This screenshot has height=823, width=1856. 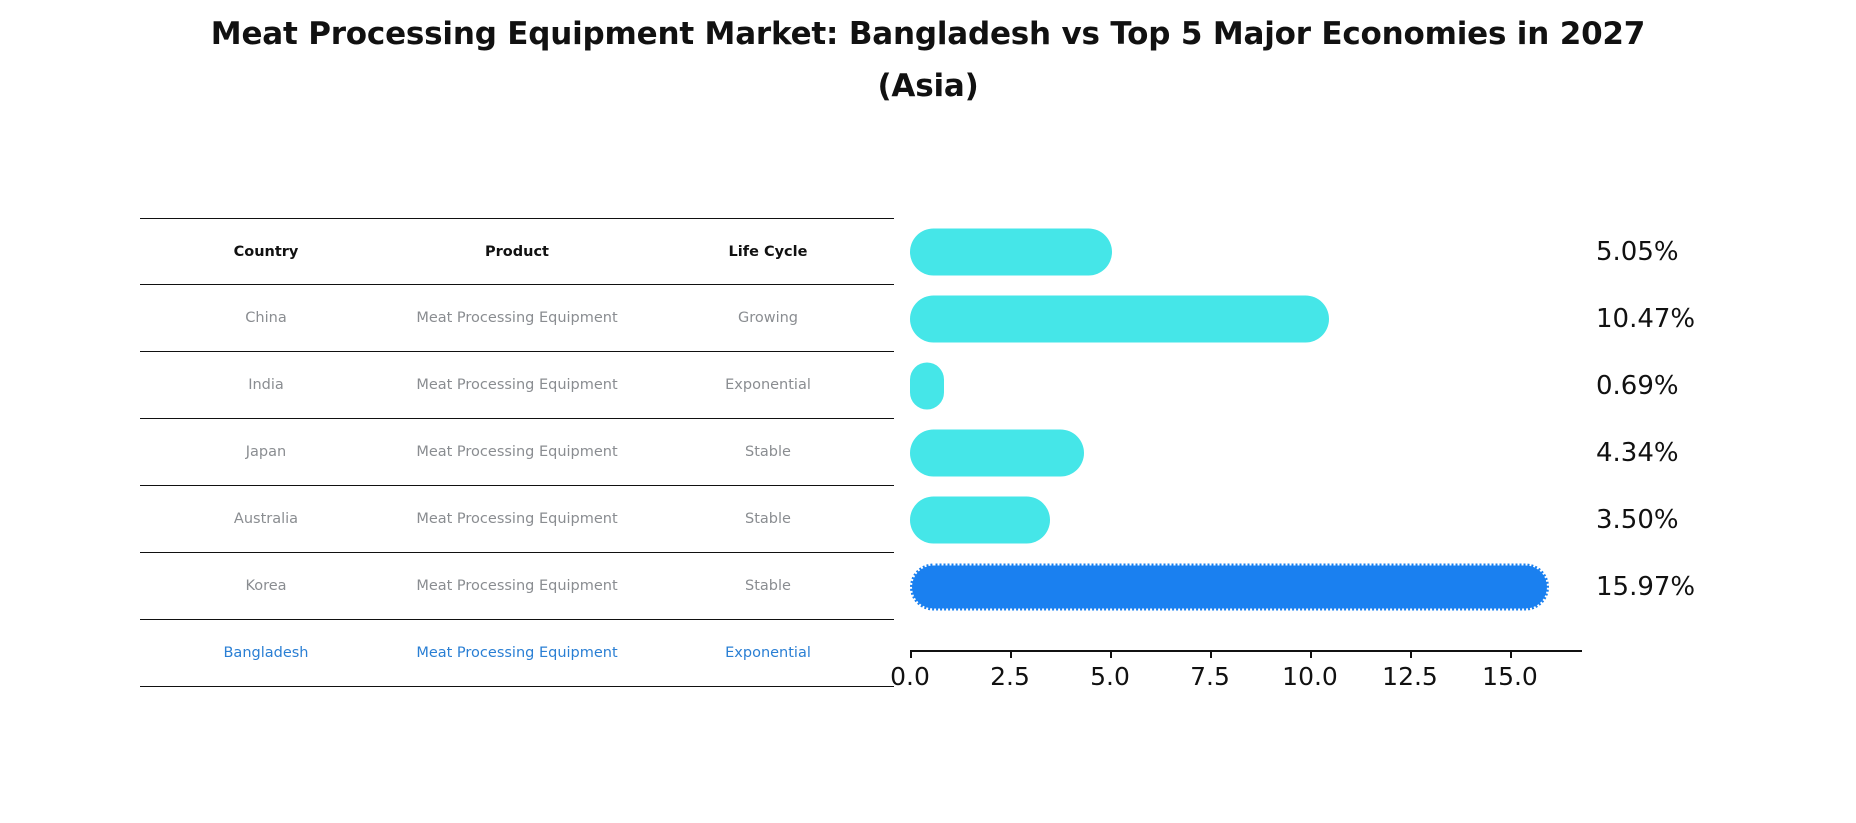 What do you see at coordinates (1637, 385) in the screenshot?
I see `bar-value-label: 0.69%` at bounding box center [1637, 385].